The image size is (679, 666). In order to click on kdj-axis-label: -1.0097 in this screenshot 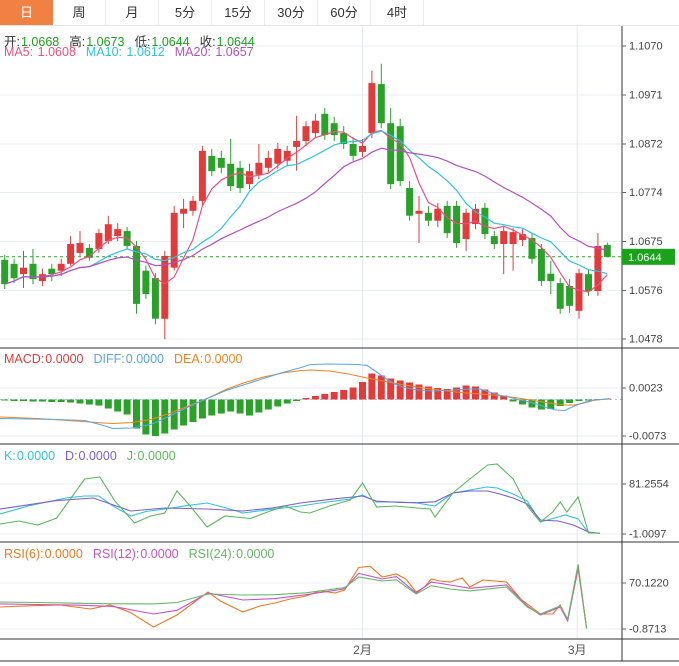, I will do `click(647, 535)`.